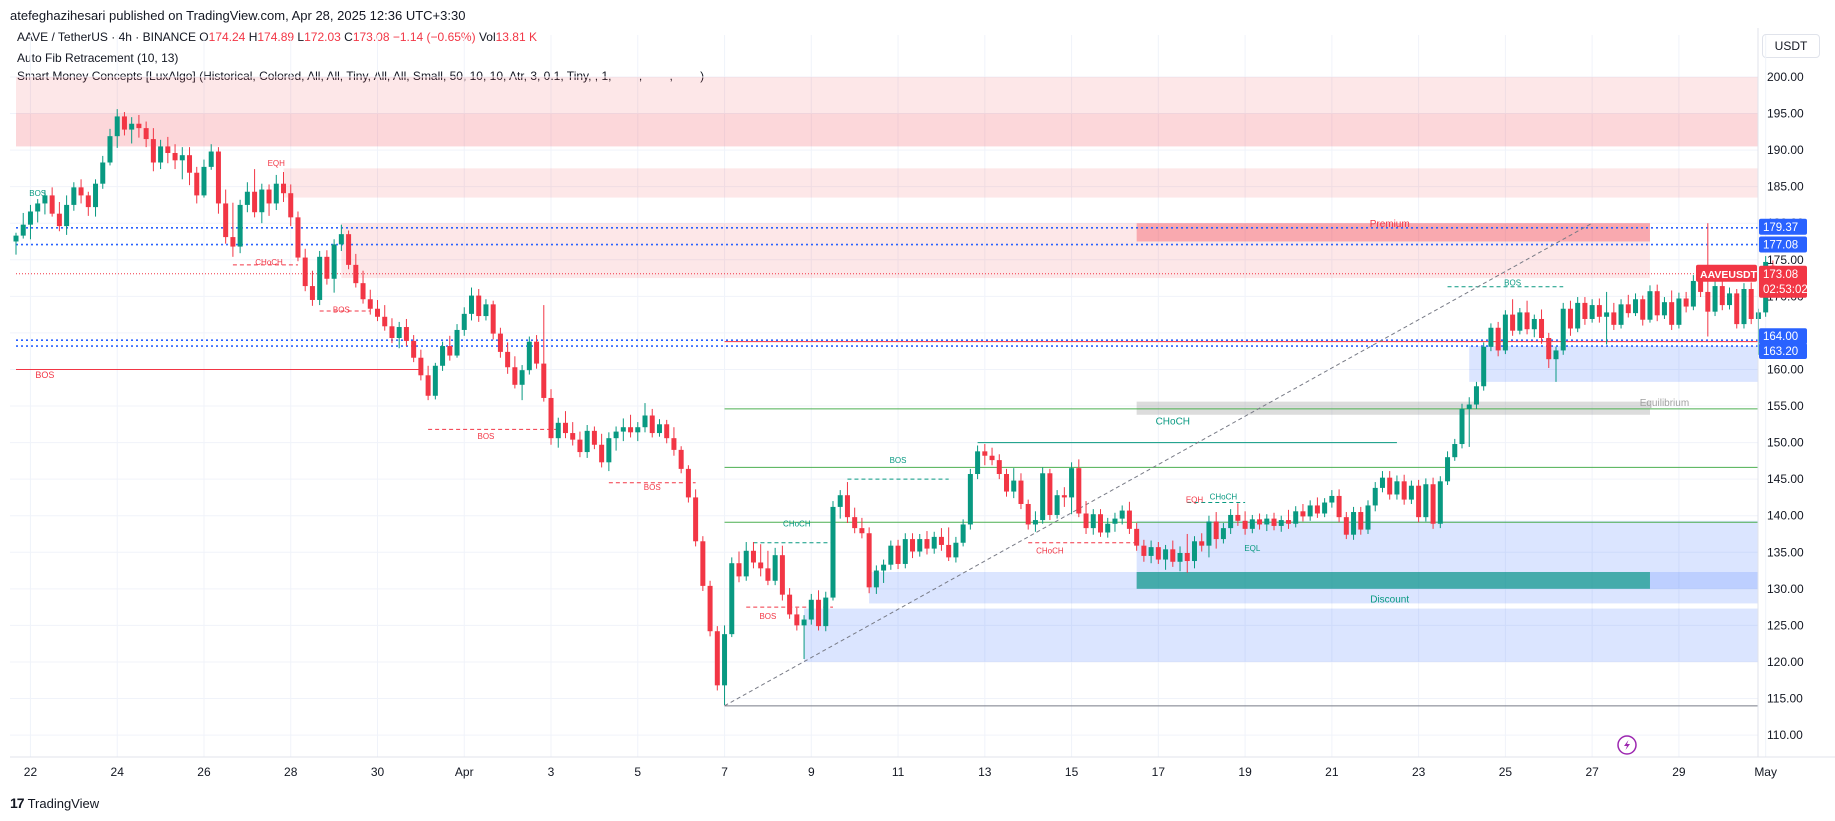 The height and width of the screenshot is (821, 1835). I want to click on smc-label: CHoCH, so click(269, 262).